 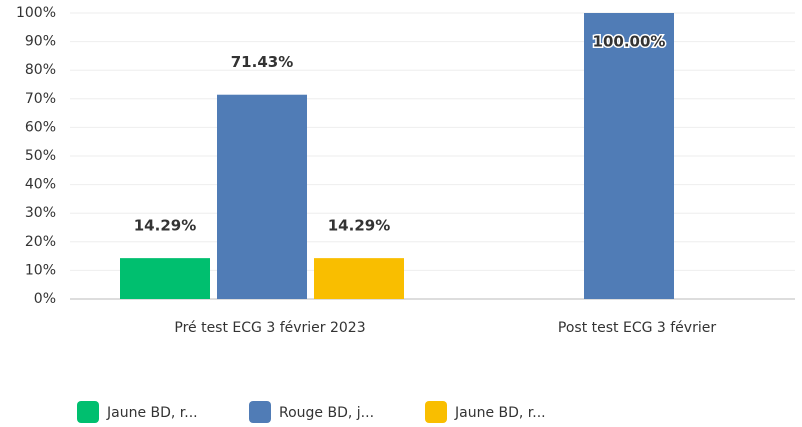 I want to click on y-tick-label: 60%, so click(x=40, y=127).